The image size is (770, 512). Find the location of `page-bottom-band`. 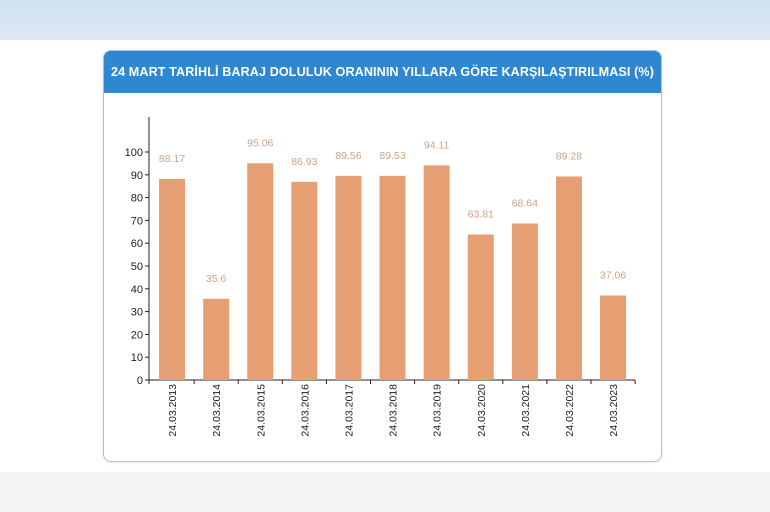

page-bottom-band is located at coordinates (385, 492).